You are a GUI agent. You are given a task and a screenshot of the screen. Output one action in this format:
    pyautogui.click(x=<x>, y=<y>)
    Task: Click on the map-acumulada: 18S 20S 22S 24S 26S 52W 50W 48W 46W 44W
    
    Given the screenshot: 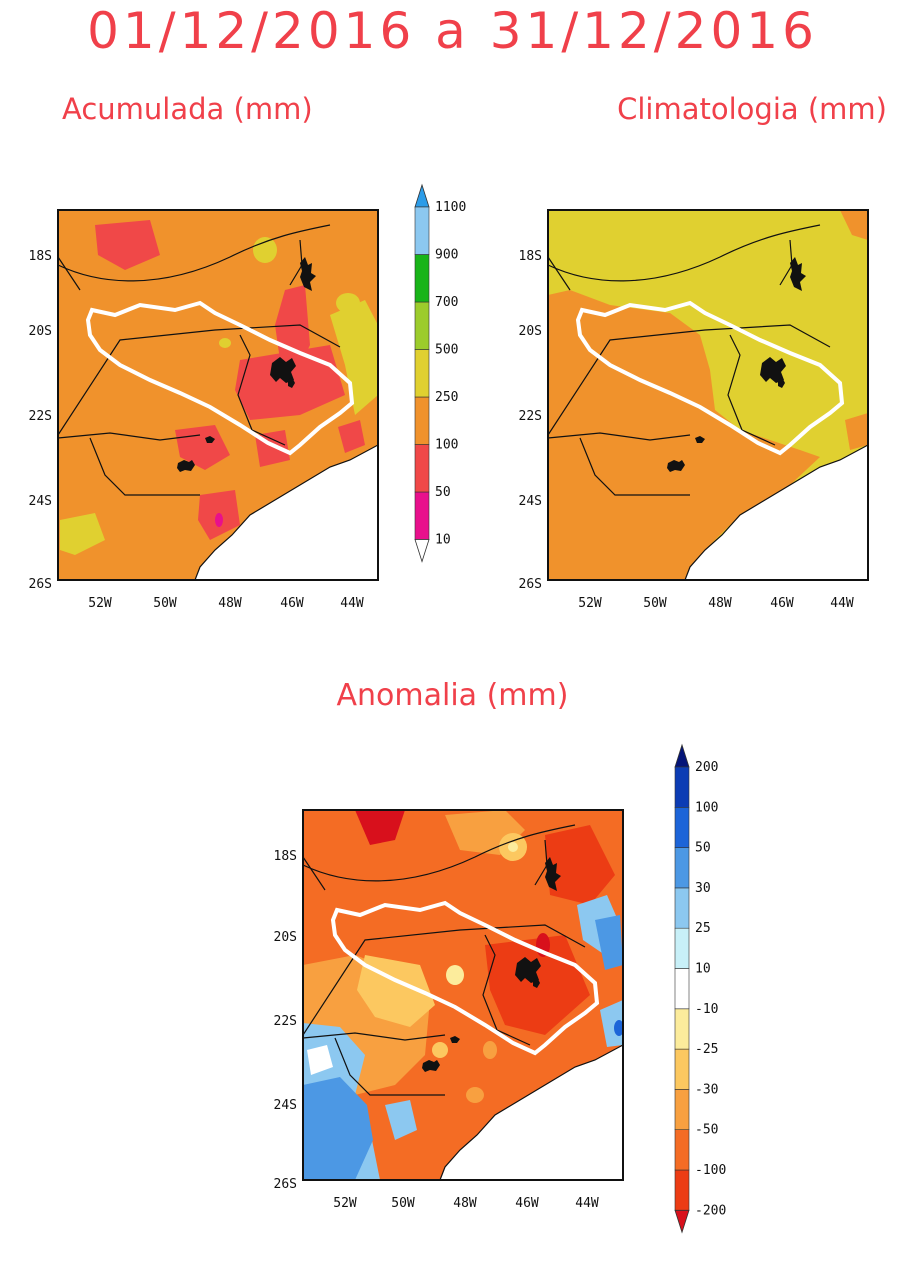 What is the action you would take?
    pyautogui.click(x=204, y=410)
    